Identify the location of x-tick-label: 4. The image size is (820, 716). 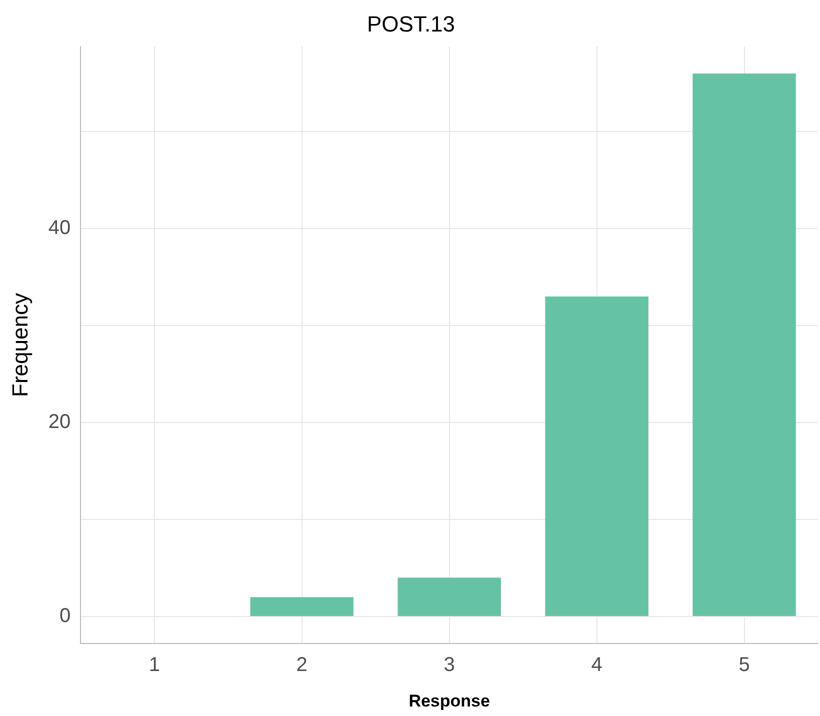
(596, 665).